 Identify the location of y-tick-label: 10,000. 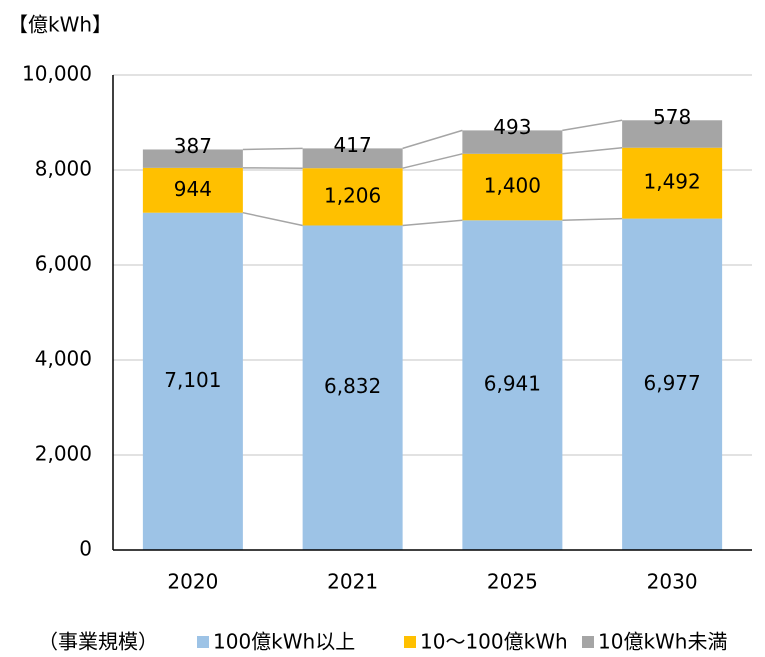
(57, 74).